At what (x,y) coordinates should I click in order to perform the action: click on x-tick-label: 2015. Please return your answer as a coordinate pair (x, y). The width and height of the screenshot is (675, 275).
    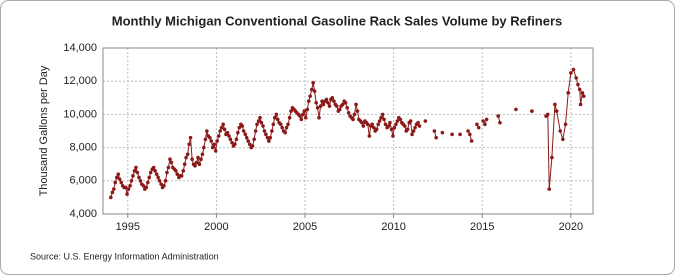
    Looking at the image, I should click on (482, 227).